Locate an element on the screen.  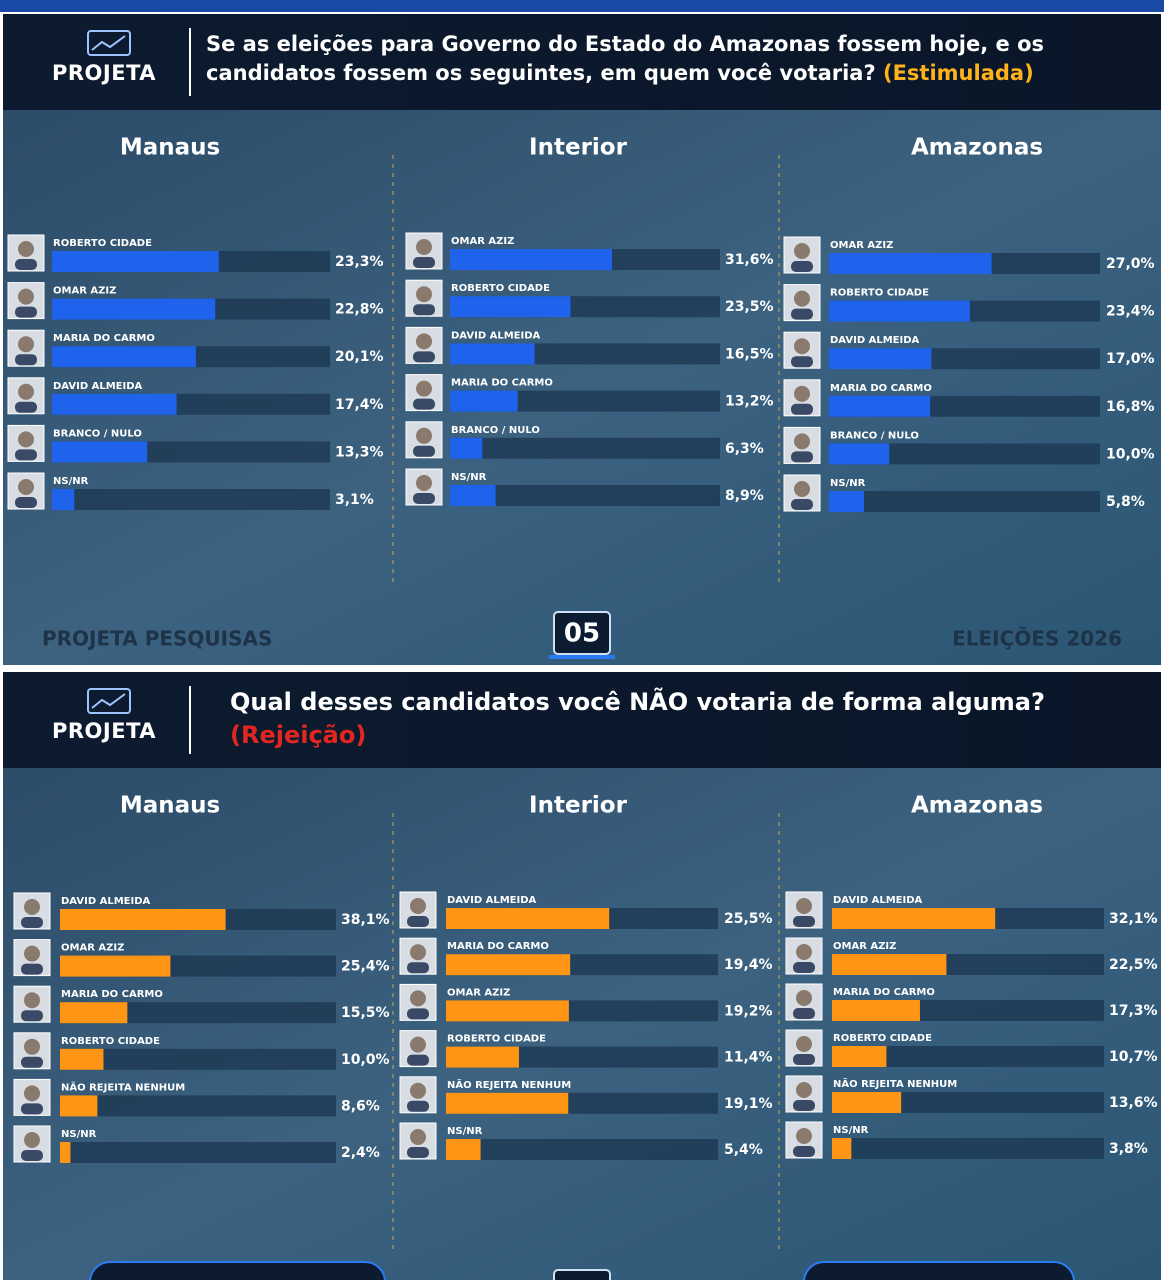
question-tag: (Estimulada) is located at coordinates (958, 73).